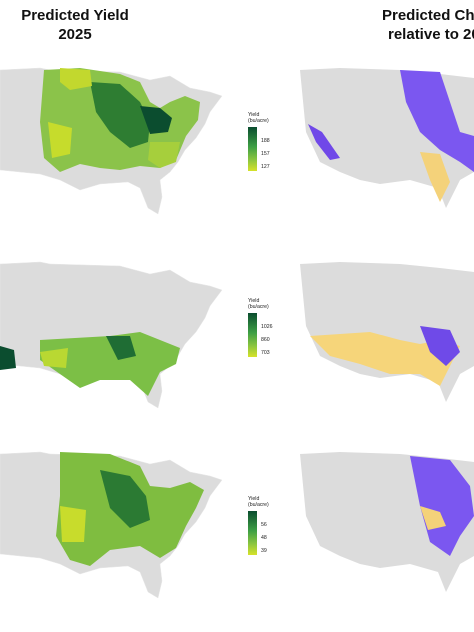 The image size is (474, 632). What do you see at coordinates (111, 525) in the screenshot?
I see `soybean-yield-map` at bounding box center [111, 525].